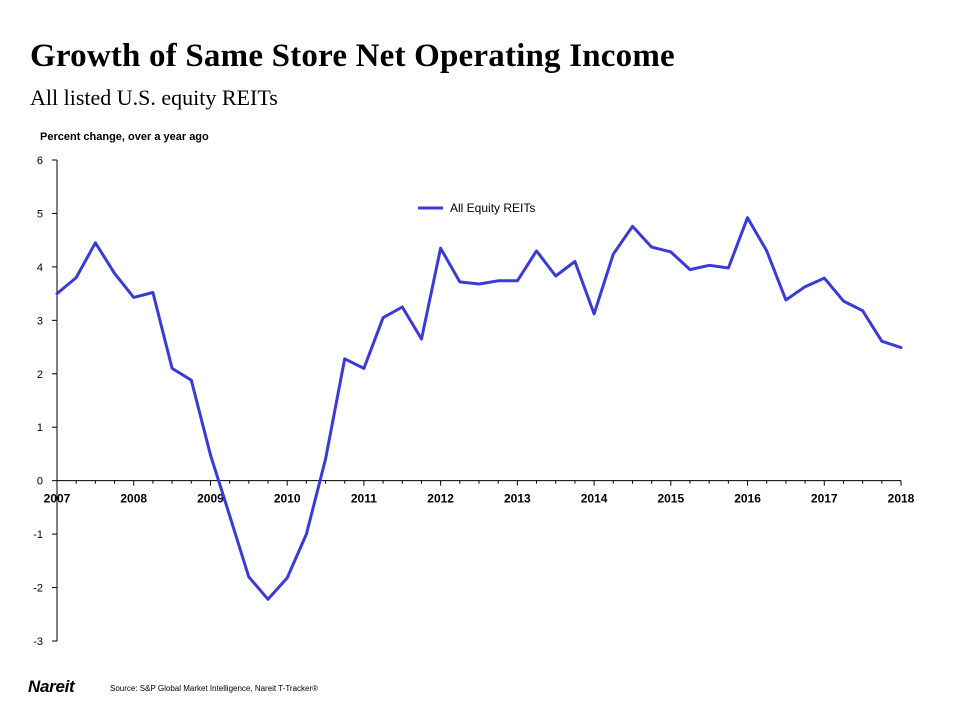 The height and width of the screenshot is (720, 960). Describe the element at coordinates (440, 499) in the screenshot. I see `x-tick-label: 2012` at that location.